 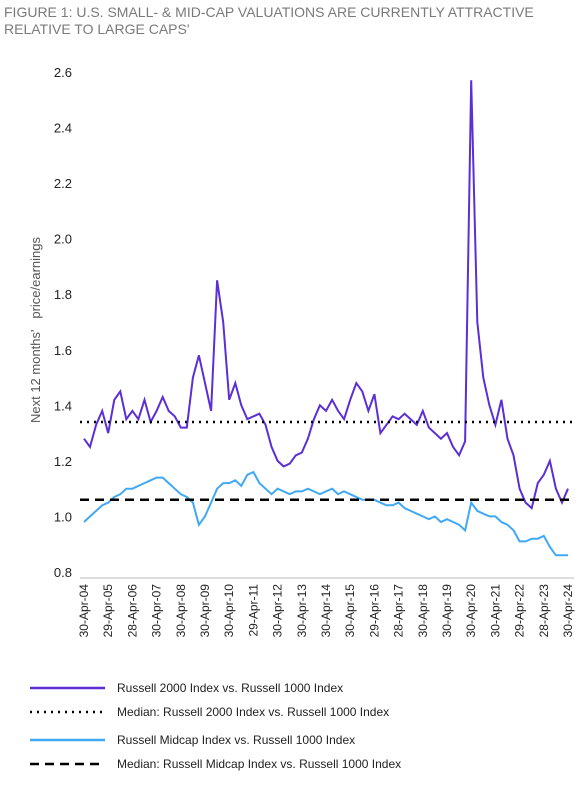 What do you see at coordinates (495, 611) in the screenshot?
I see `x-tick-label: 30-Apr-21` at bounding box center [495, 611].